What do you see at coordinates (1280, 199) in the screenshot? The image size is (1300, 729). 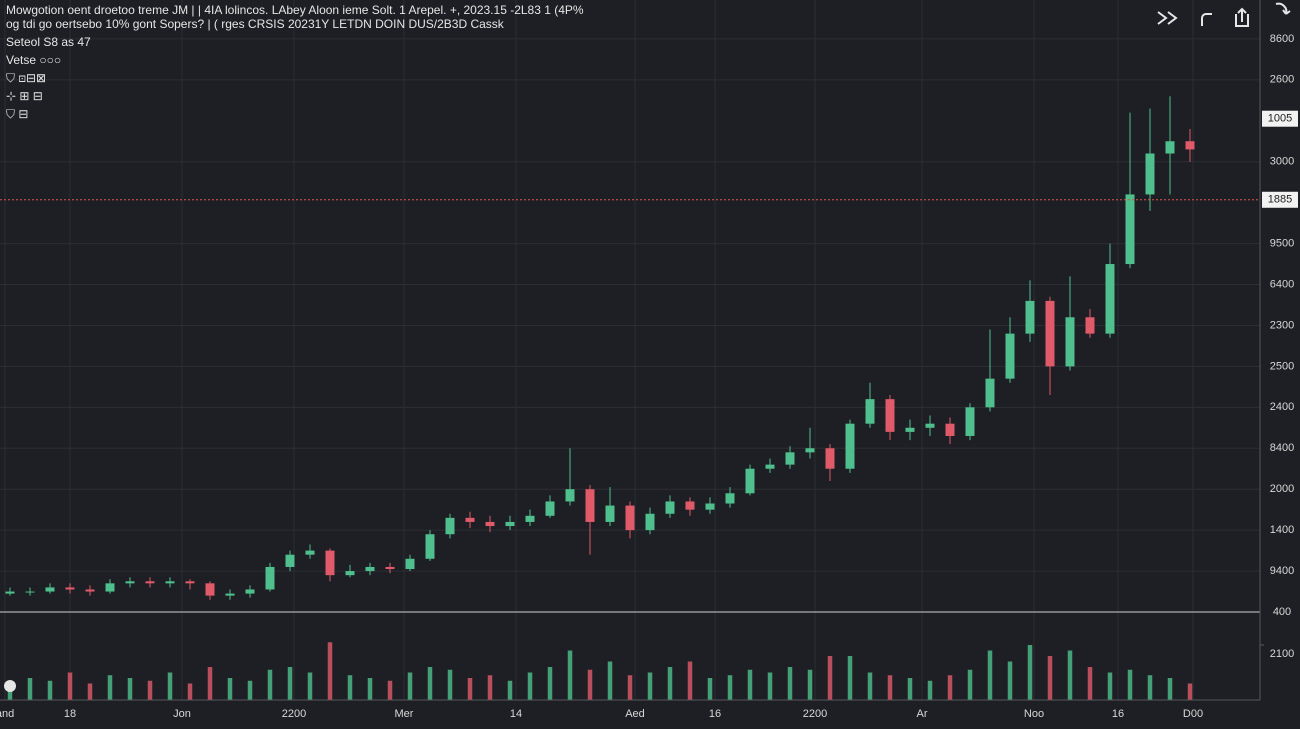 I see `price-label-box` at bounding box center [1280, 199].